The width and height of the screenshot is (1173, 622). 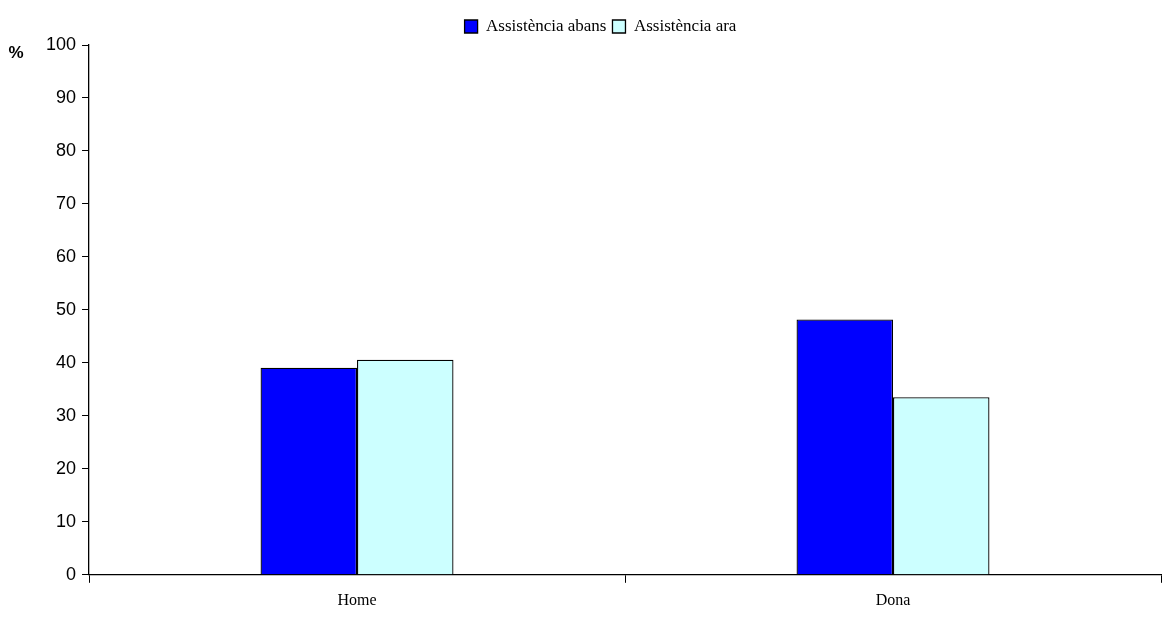 I want to click on y-tick-label: 30, so click(x=66, y=414).